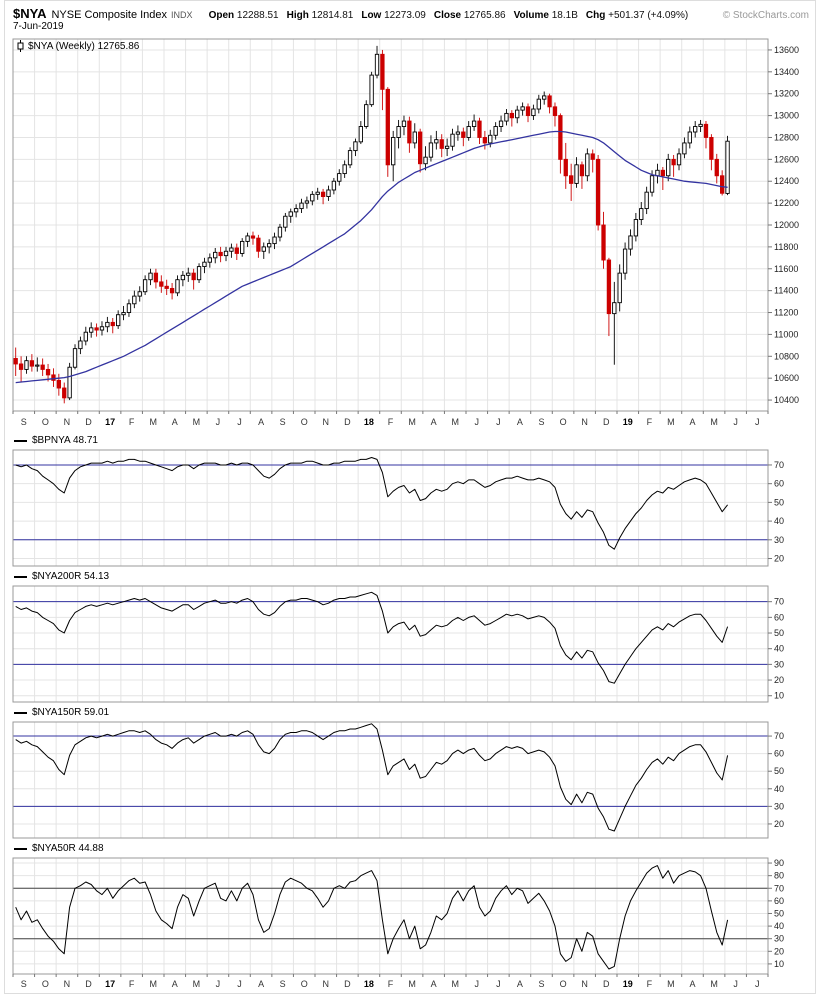 The height and width of the screenshot is (1000, 820). I want to click on bpnya-chart: 20 30 40 50 60 70, so click(398, 508).